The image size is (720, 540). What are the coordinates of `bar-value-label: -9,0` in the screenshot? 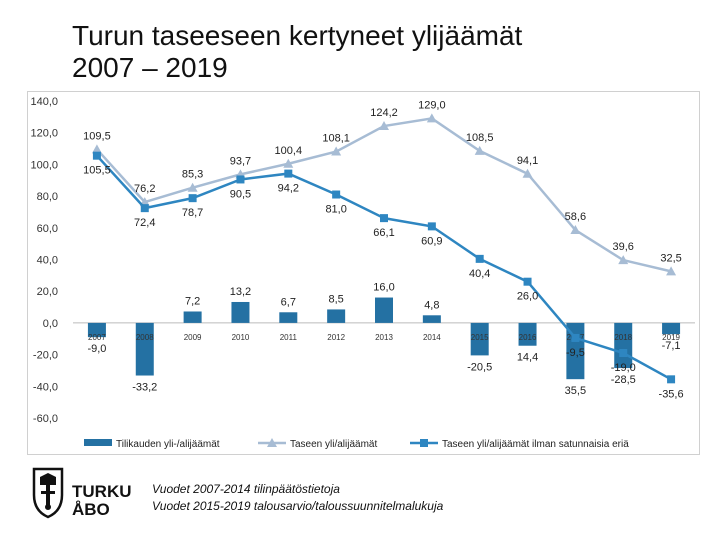 It's located at (96, 349).